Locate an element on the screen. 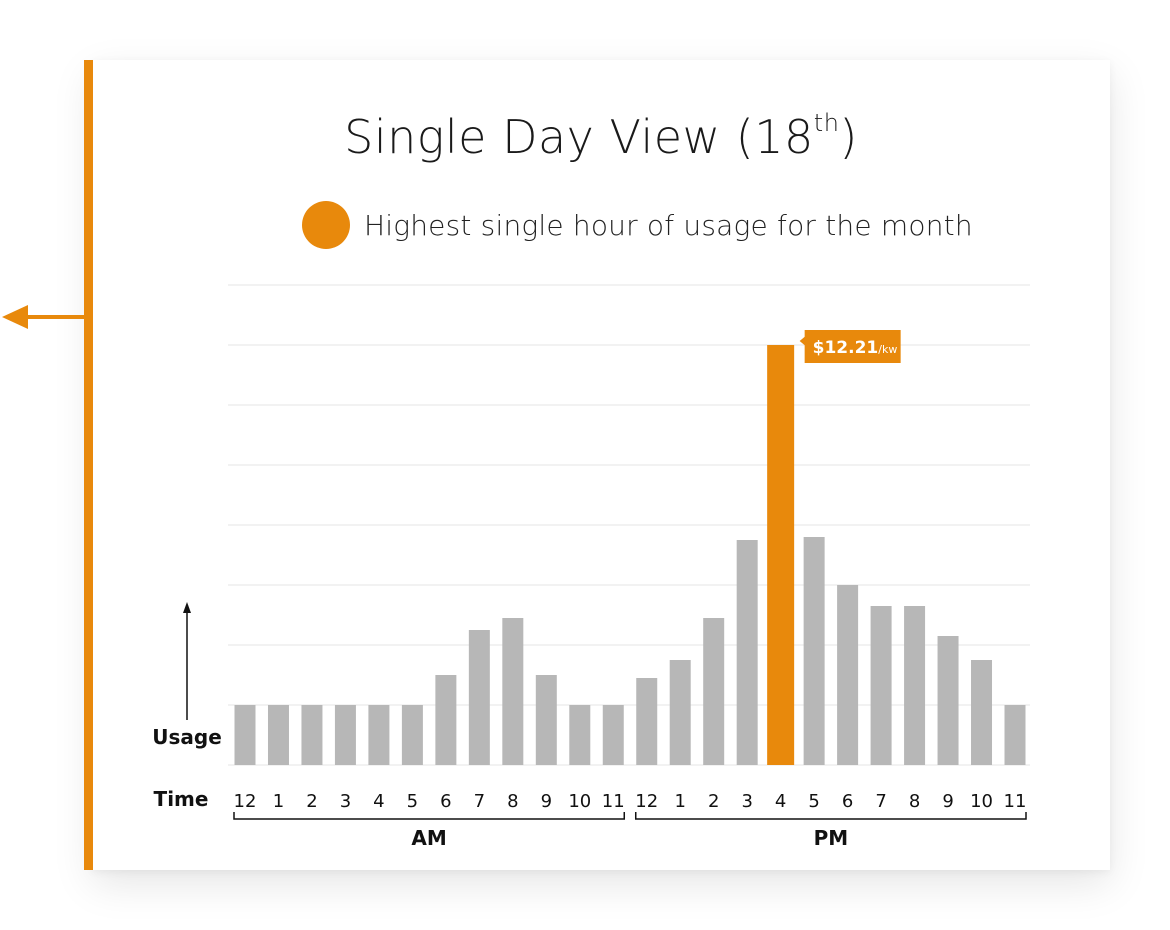 The image size is (1170, 930). y-axis-label: Usage is located at coordinates (187, 737).